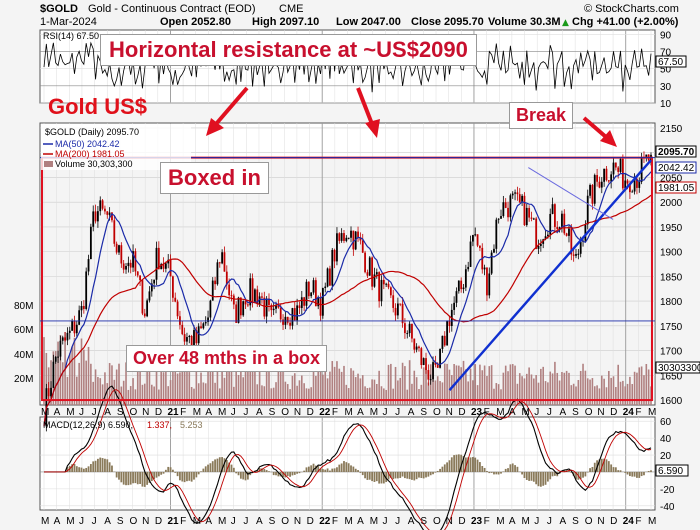 The image size is (700, 530). Describe the element at coordinates (589, 521) in the screenshot. I see `month-tick-label-bottom: O` at that location.